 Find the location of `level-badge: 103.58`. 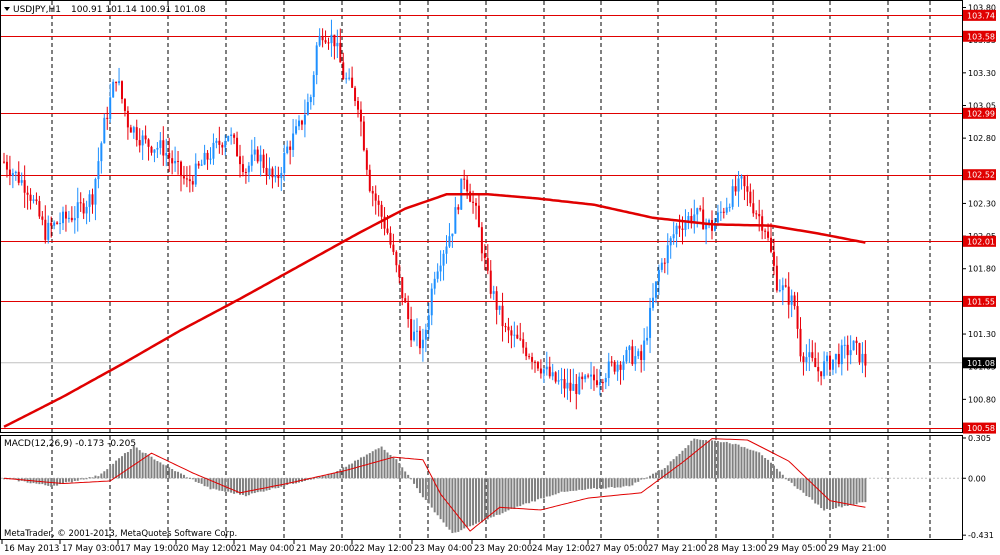

level-badge: 103.58 is located at coordinates (979, 36).